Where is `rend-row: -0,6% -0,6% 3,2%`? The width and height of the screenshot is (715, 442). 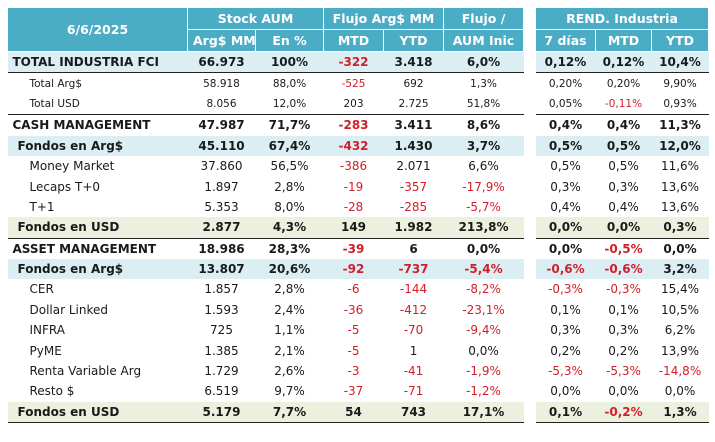 rend-row: -0,6% -0,6% 3,2% is located at coordinates (622, 269).